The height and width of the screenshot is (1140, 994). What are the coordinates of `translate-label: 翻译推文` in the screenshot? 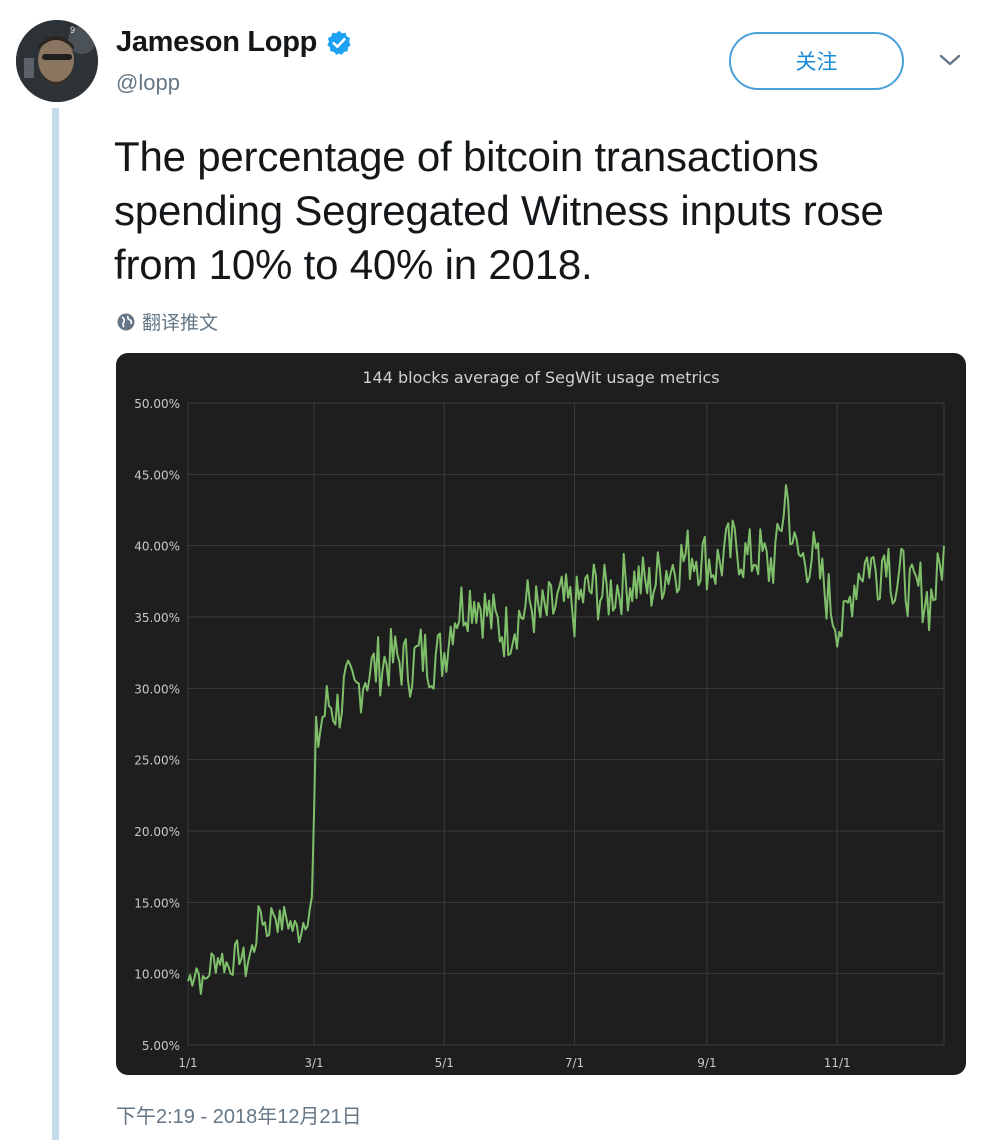 It's located at (180, 323).